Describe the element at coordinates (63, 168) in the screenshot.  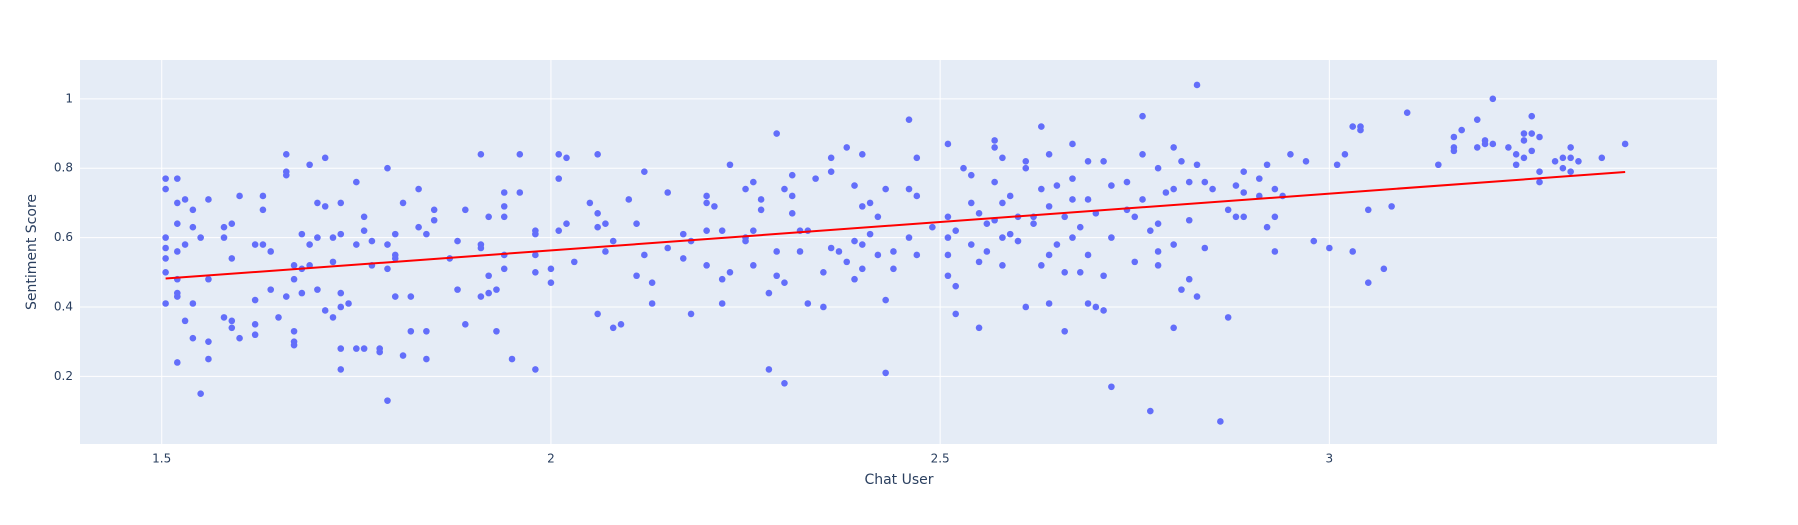
I see `y-tick-label: 0.8` at that location.